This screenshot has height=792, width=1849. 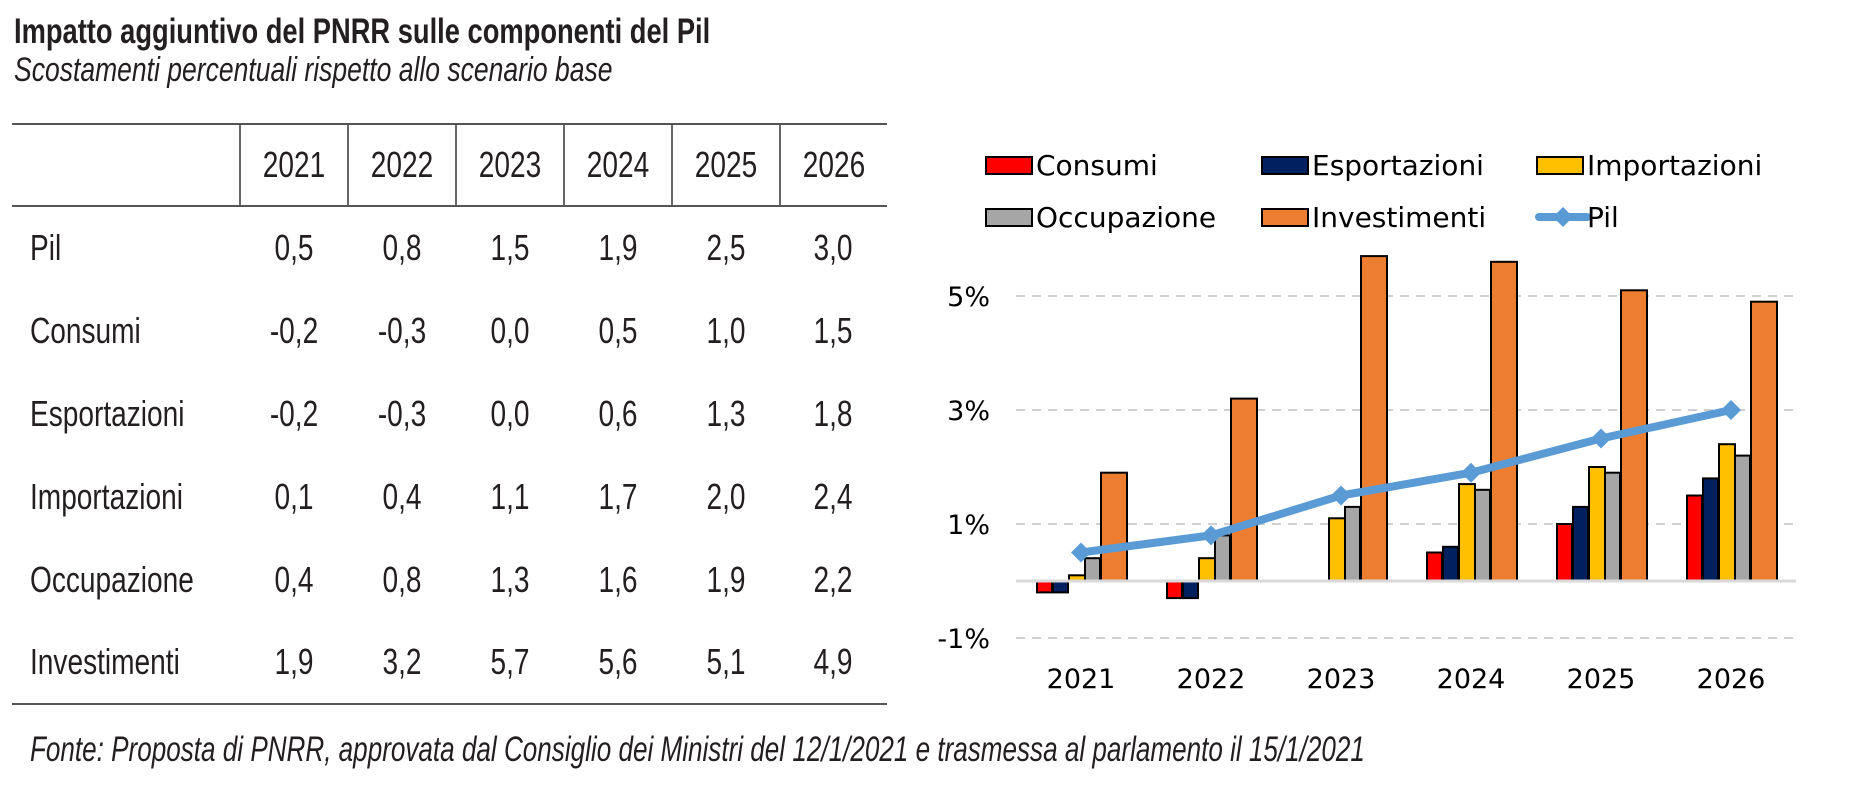 What do you see at coordinates (968, 411) in the screenshot?
I see `y-tick-label: 3%` at bounding box center [968, 411].